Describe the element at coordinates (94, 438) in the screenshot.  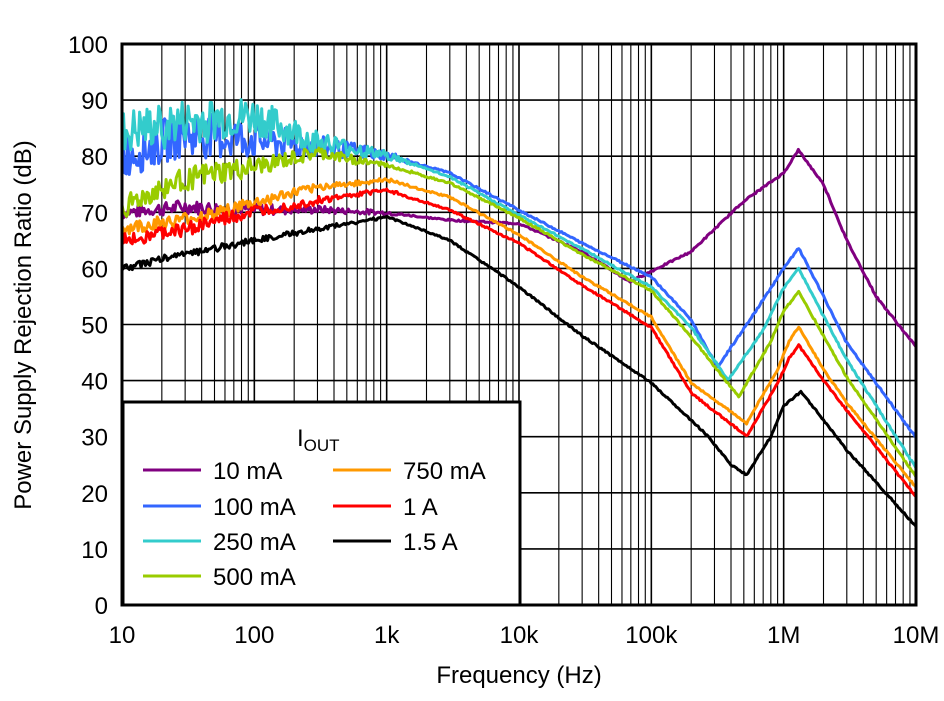
I see `y-tick-label: 30` at that location.